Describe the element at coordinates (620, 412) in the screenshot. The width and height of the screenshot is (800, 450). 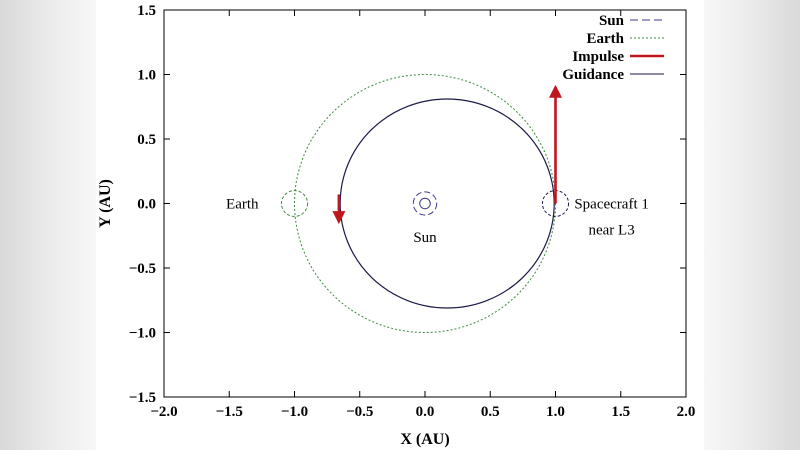
I see `x-tick-label: 1.5` at that location.